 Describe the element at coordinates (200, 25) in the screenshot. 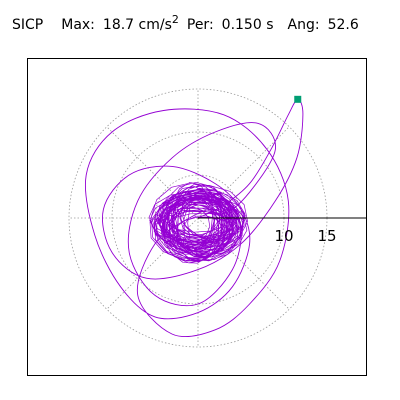

I see `period-label: Per:` at that location.